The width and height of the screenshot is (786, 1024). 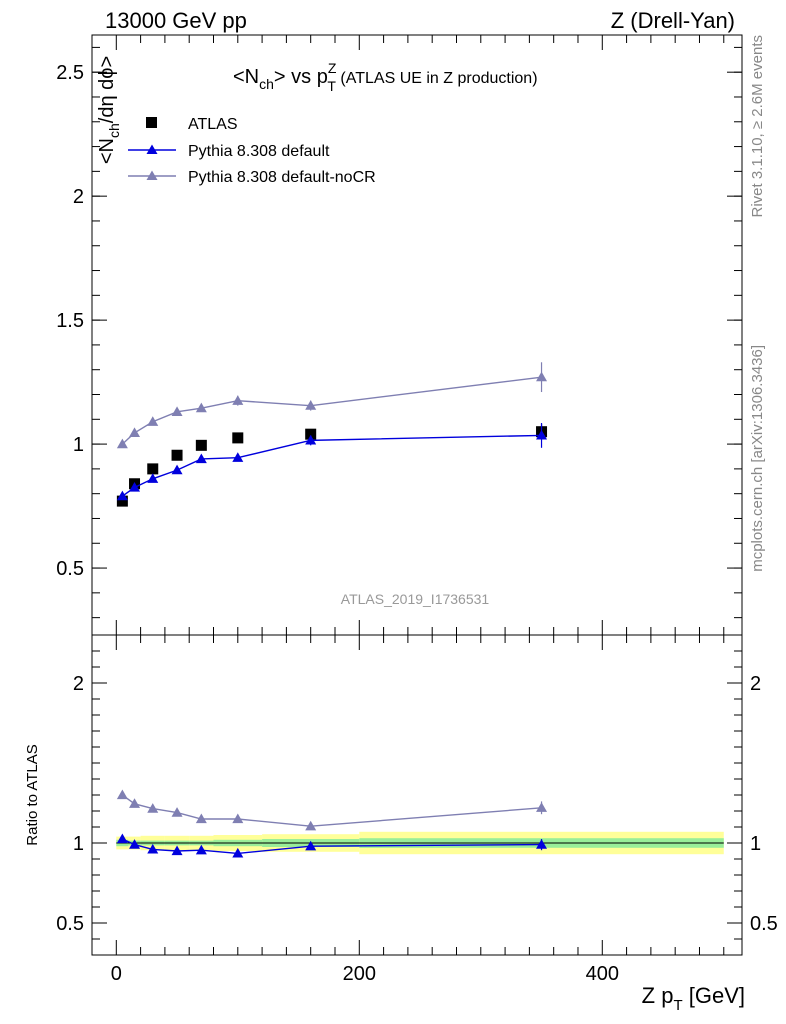 I want to click on mcplots-label: mcplots.cern.ch [arXiv:1306.3436], so click(x=757, y=458).